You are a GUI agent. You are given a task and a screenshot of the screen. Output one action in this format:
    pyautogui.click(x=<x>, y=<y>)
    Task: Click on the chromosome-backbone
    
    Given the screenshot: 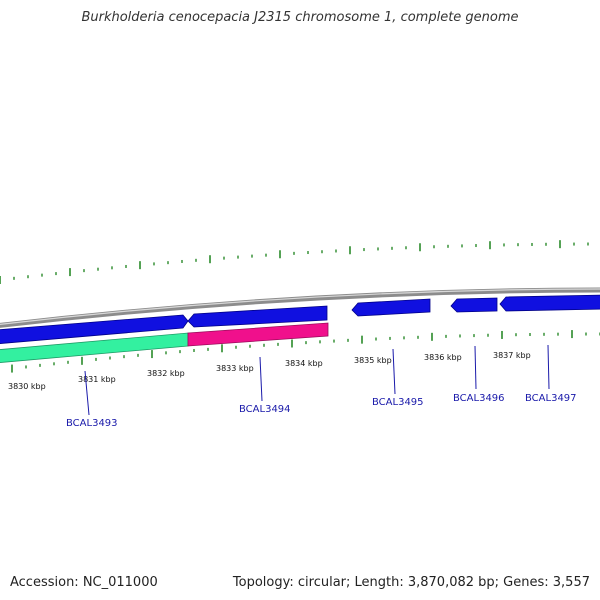 What is the action you would take?
    pyautogui.click(x=300, y=307)
    